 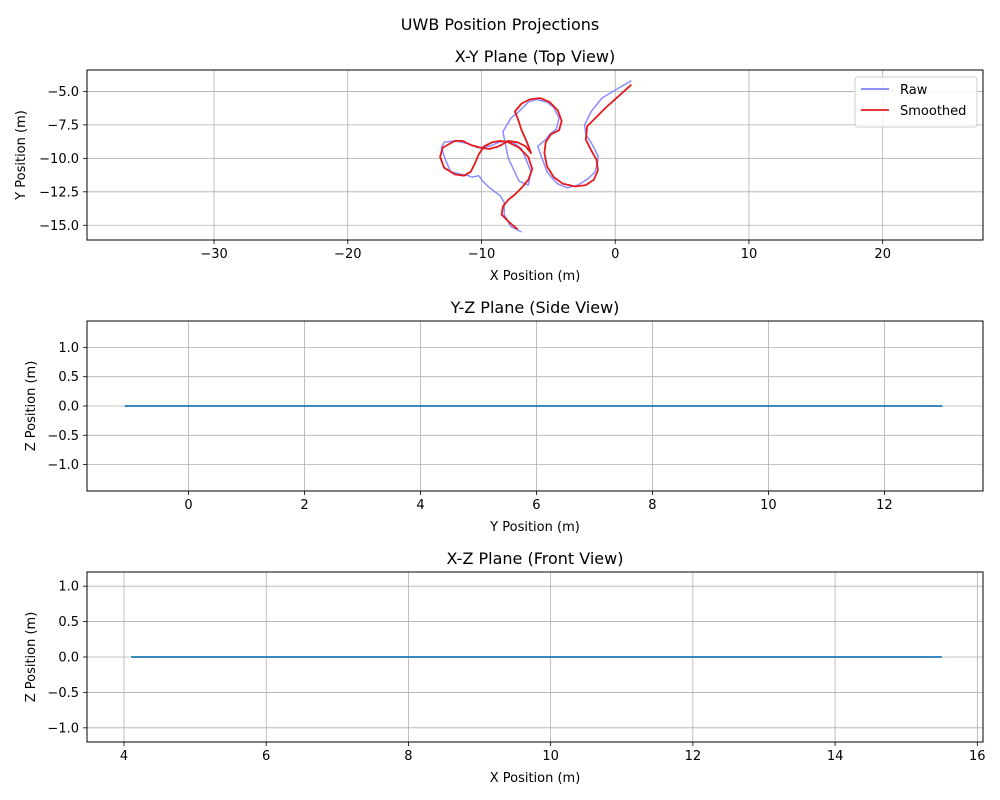 I want to click on x-tick-label: −20, so click(x=347, y=254).